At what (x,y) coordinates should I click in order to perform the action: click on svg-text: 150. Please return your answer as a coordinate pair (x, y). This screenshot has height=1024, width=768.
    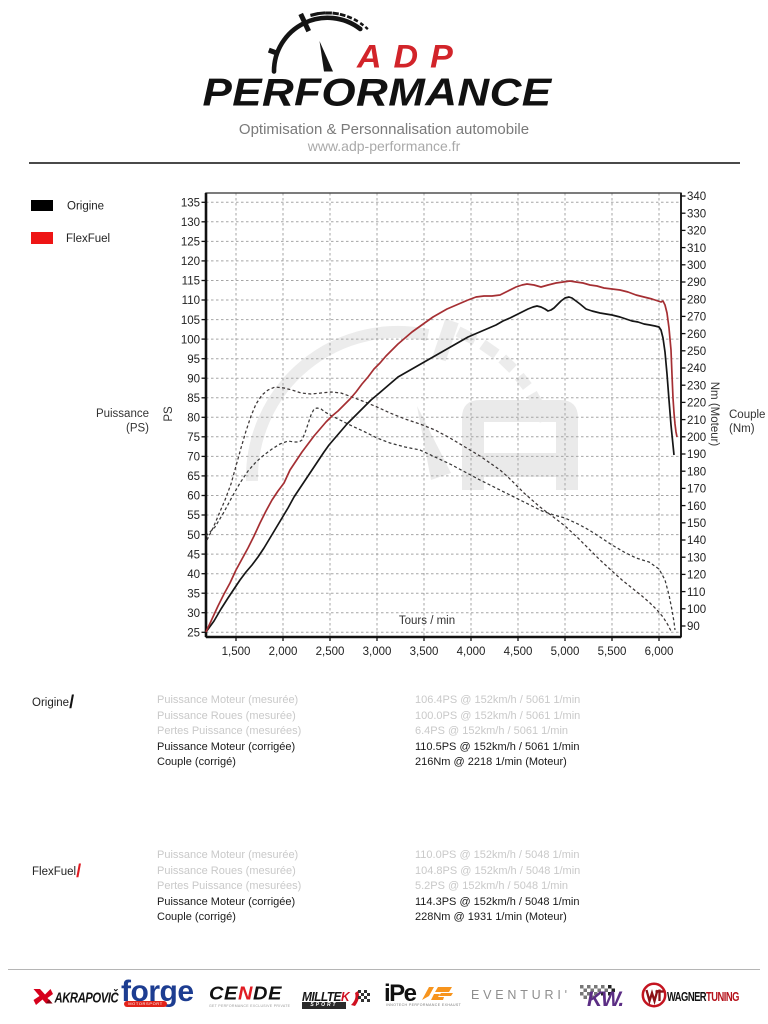
    Looking at the image, I should click on (696, 524).